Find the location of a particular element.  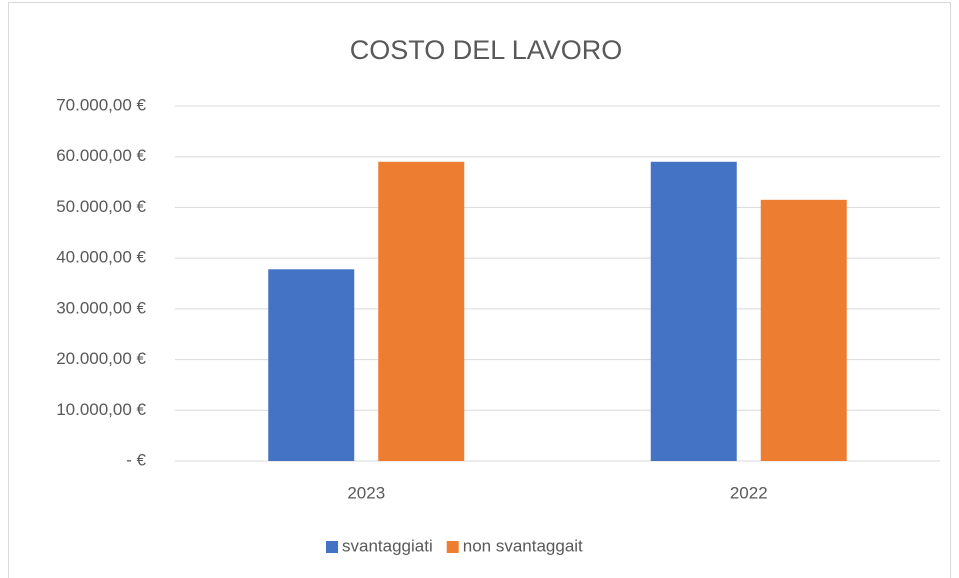

x-tick-label: 2022 is located at coordinates (749, 492).